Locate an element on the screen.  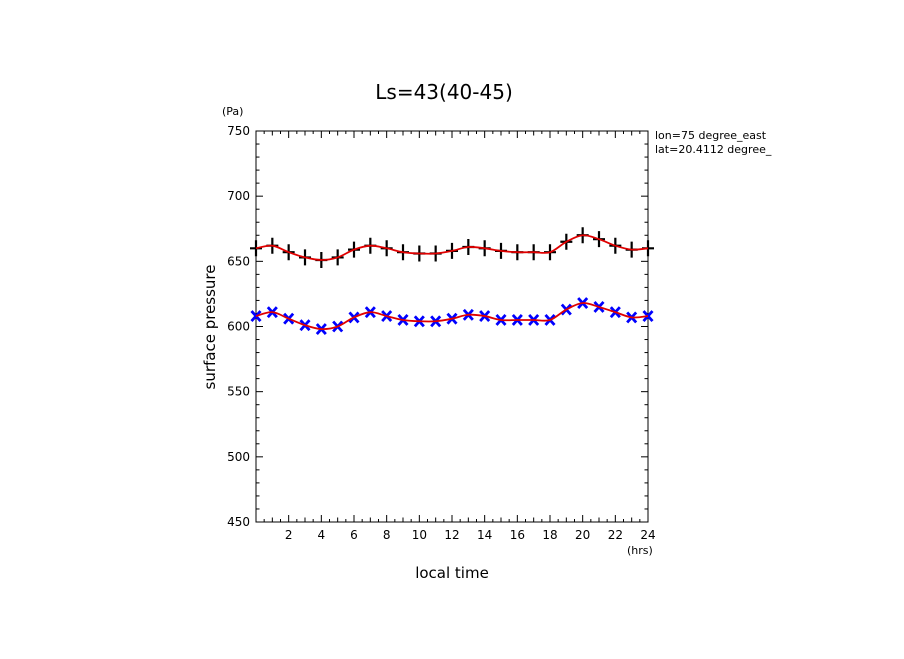
y-axis-title: surface pressure is located at coordinates (210, 327).